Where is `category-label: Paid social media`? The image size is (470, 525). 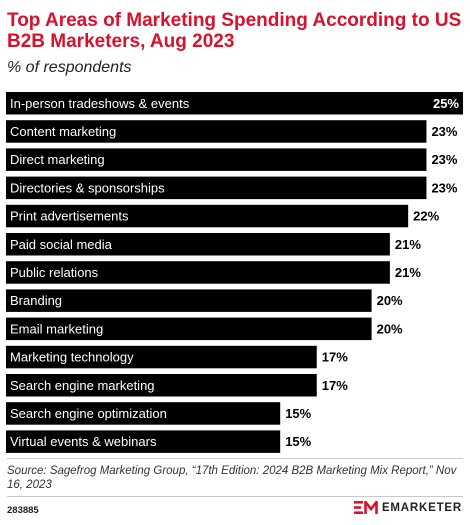
category-label: Paid social media is located at coordinates (61, 244).